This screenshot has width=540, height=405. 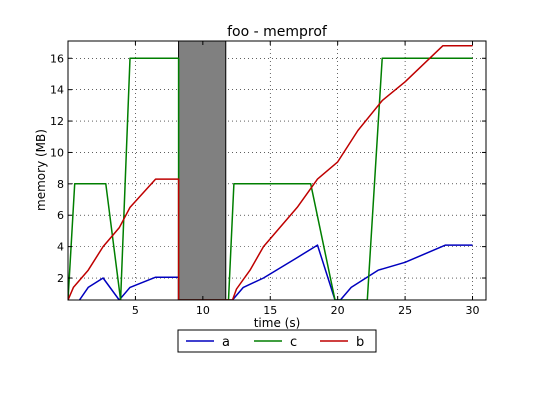 What do you see at coordinates (405, 310) in the screenshot?
I see `x-tick-label: 25` at bounding box center [405, 310].